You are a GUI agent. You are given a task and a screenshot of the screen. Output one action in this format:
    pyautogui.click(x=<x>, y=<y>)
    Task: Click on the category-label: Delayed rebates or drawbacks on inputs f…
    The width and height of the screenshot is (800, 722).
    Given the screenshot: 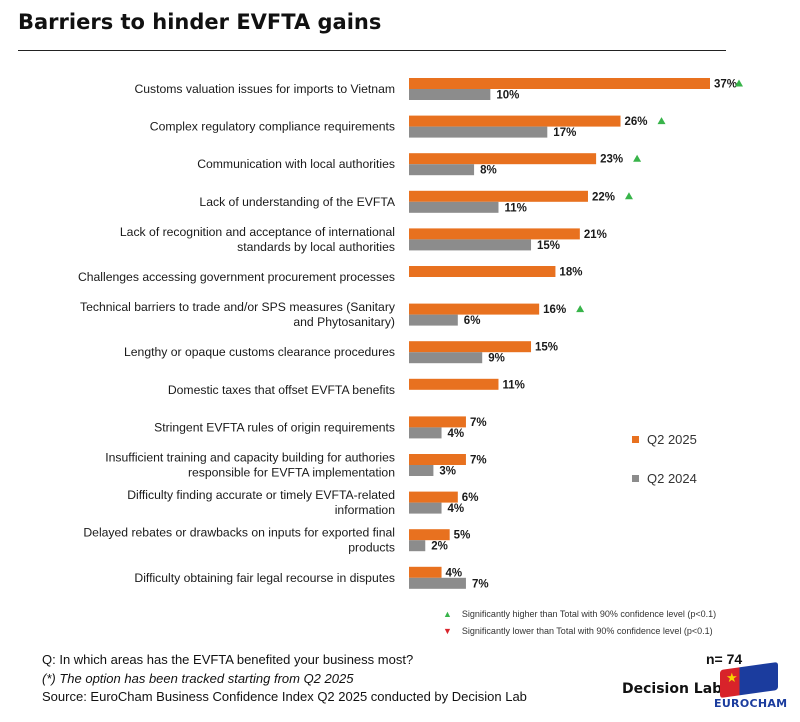 What is the action you would take?
    pyautogui.click(x=239, y=533)
    